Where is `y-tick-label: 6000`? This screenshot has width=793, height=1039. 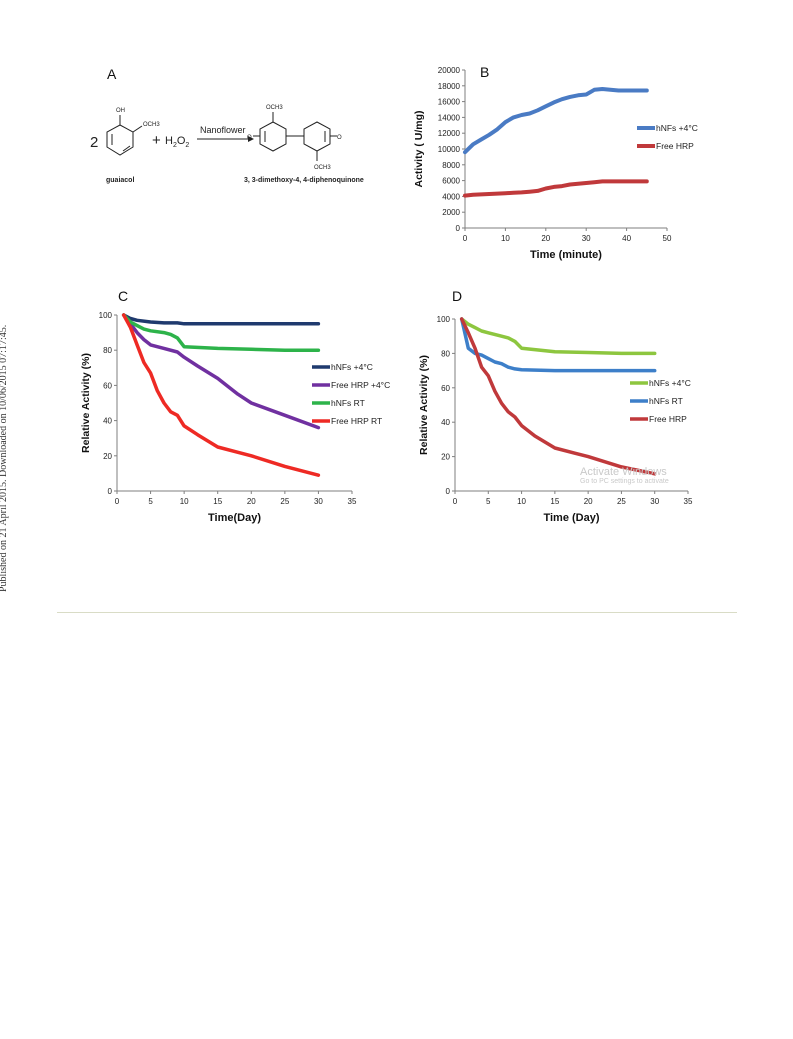 y-tick-label: 6000 is located at coordinates (451, 181).